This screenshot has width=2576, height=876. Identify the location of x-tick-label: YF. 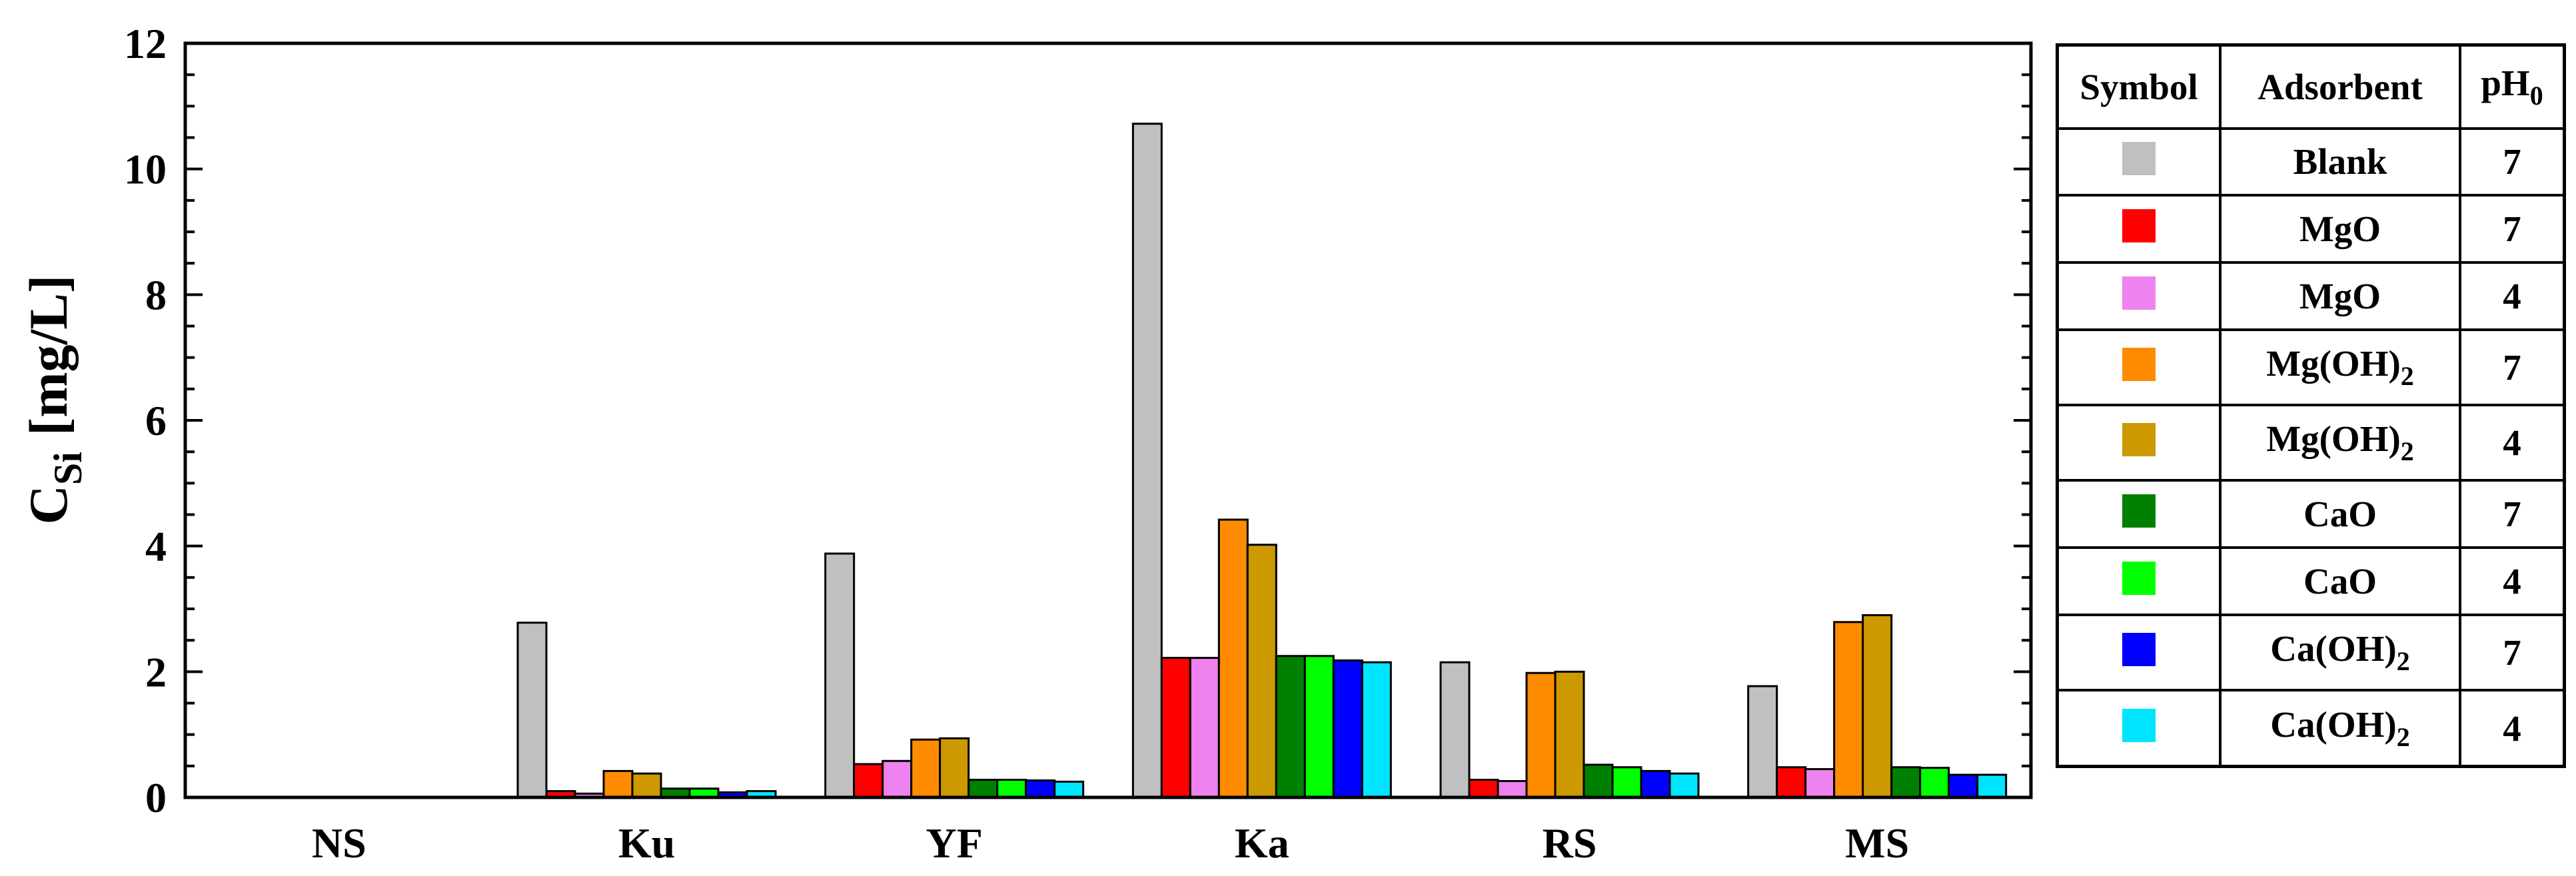
(954, 843).